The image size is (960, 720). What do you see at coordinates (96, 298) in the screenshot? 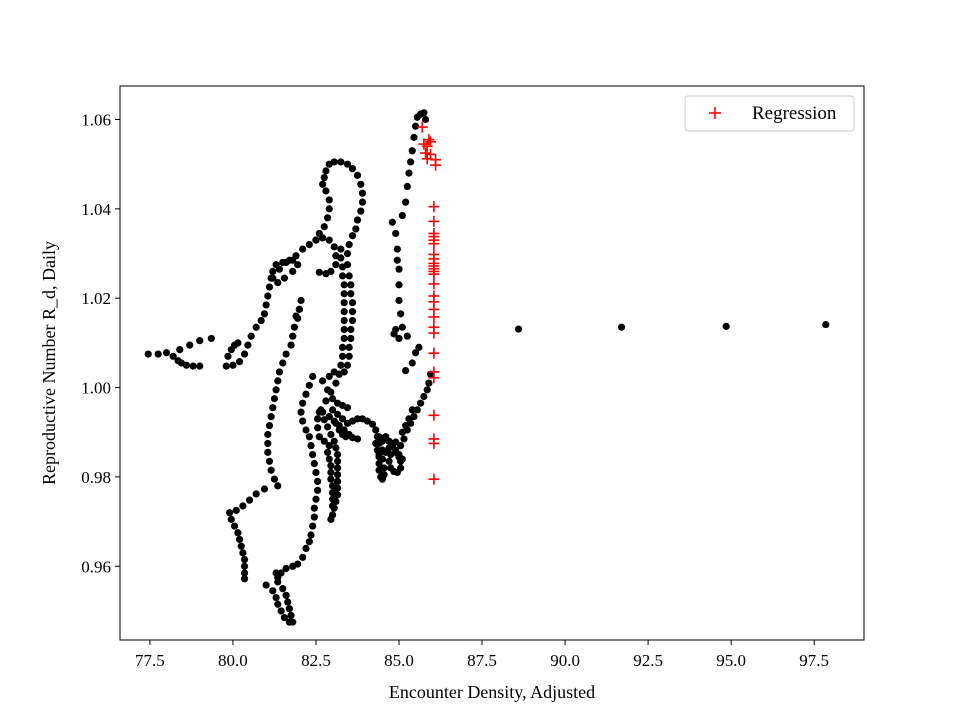
I see `y-tick-label: 1.02` at bounding box center [96, 298].